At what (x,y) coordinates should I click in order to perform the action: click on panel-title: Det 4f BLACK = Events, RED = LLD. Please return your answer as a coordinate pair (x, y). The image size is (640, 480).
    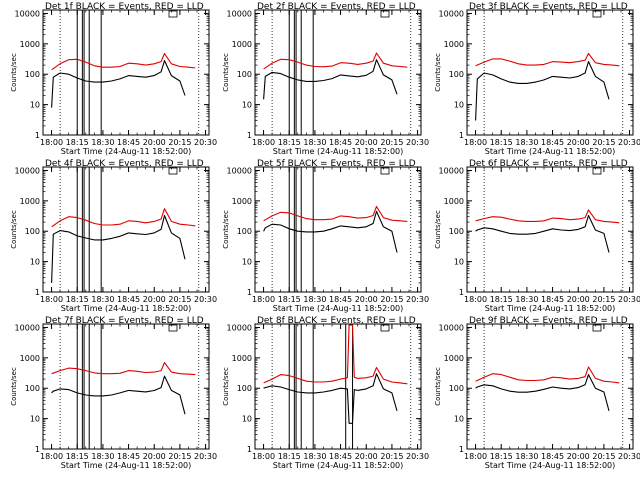
    Looking at the image, I should click on (124, 164).